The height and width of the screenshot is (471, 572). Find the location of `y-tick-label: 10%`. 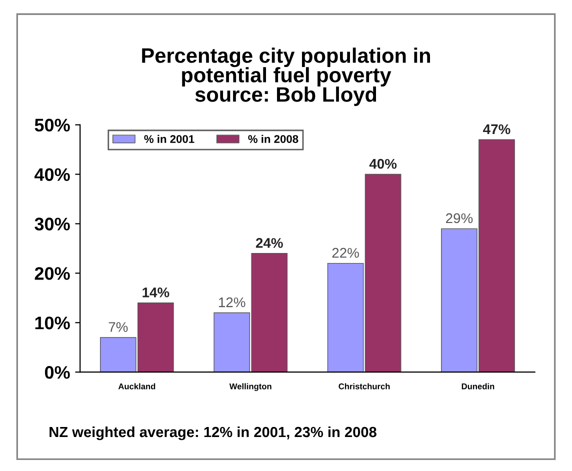

y-tick-label: 10% is located at coordinates (52, 323).